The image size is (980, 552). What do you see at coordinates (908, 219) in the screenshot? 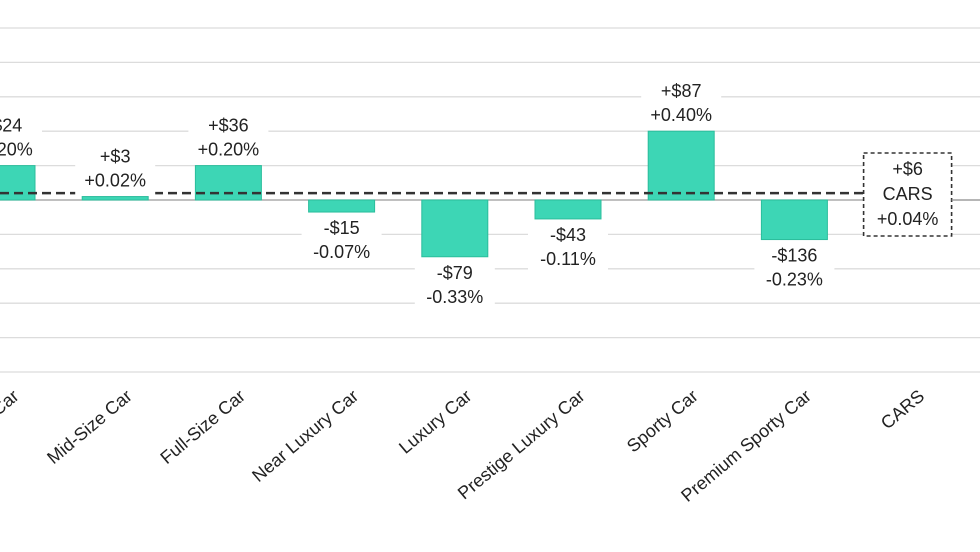
I see `total-pct-label: +0.04%` at bounding box center [908, 219].